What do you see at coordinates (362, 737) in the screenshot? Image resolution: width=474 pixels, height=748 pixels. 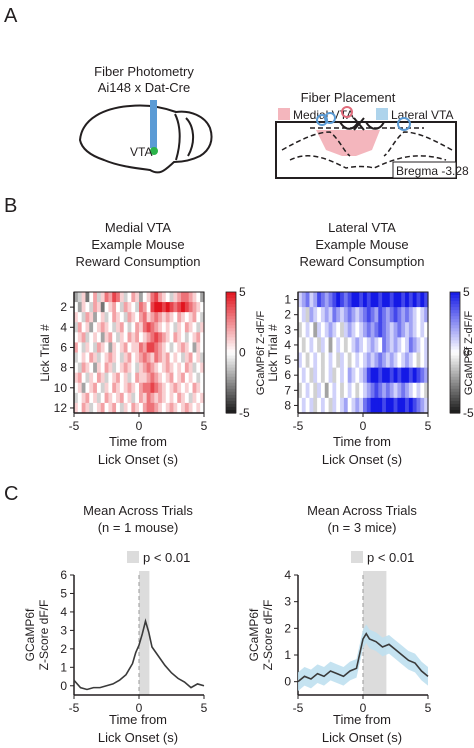 I see `lc2-xlabel-2: Lick Onset (s)` at bounding box center [362, 737].